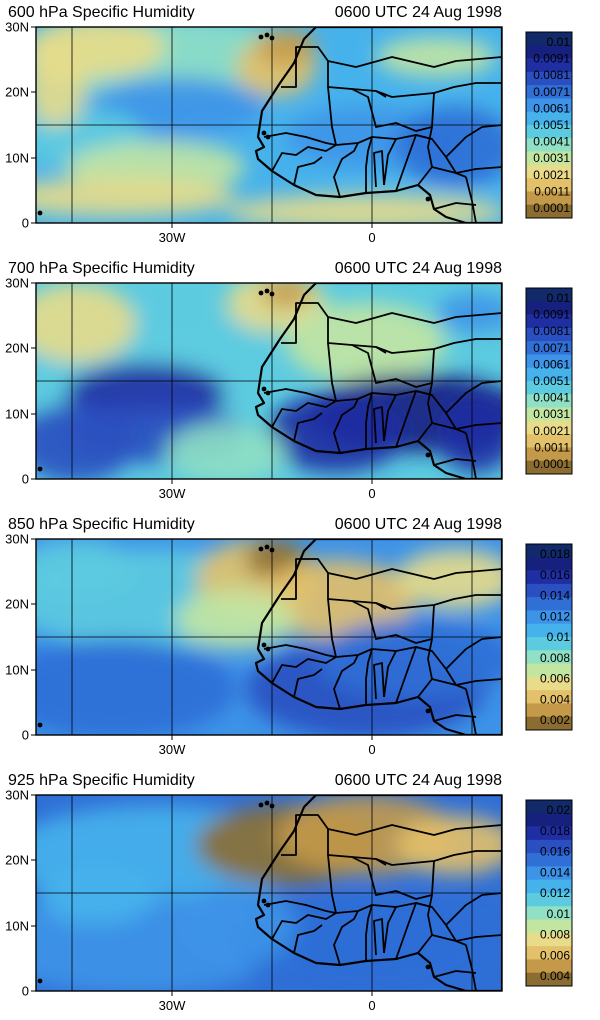 Image resolution: width=600 pixels, height=1020 pixels. I want to click on legend-label: 0.018, so click(555, 554).